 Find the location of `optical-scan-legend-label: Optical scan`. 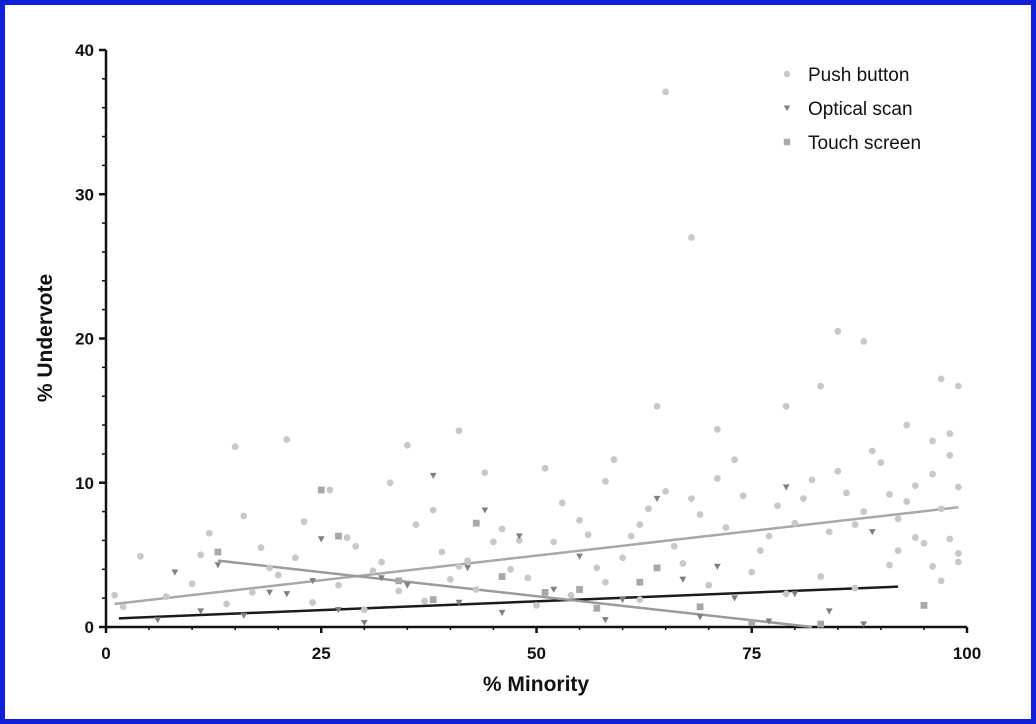

optical-scan-legend-label: Optical scan is located at coordinates (860, 109).